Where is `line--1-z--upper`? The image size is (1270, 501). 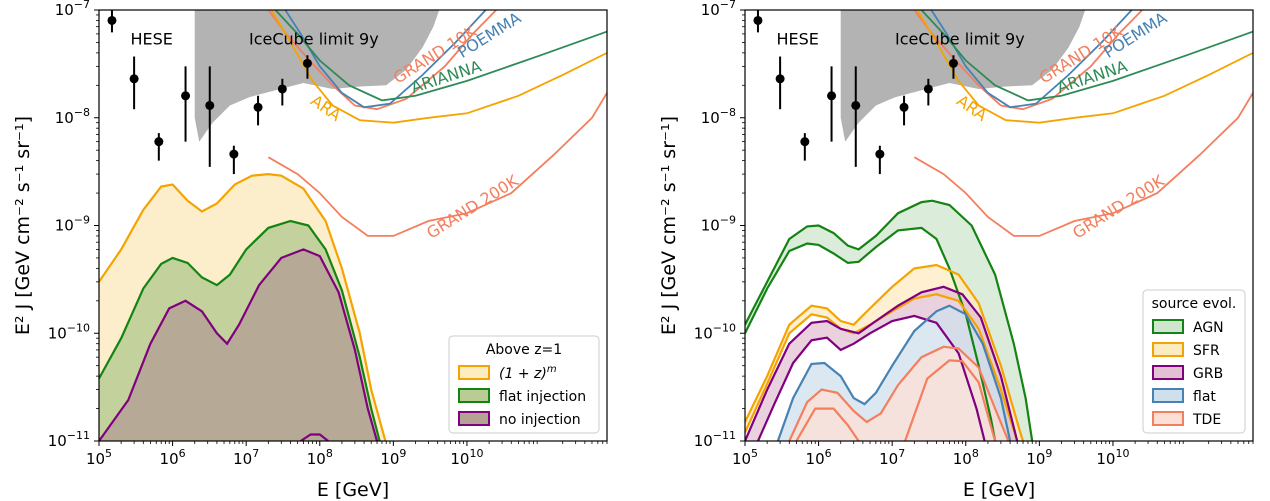
line--1-z--upper is located at coordinates (243, 306).